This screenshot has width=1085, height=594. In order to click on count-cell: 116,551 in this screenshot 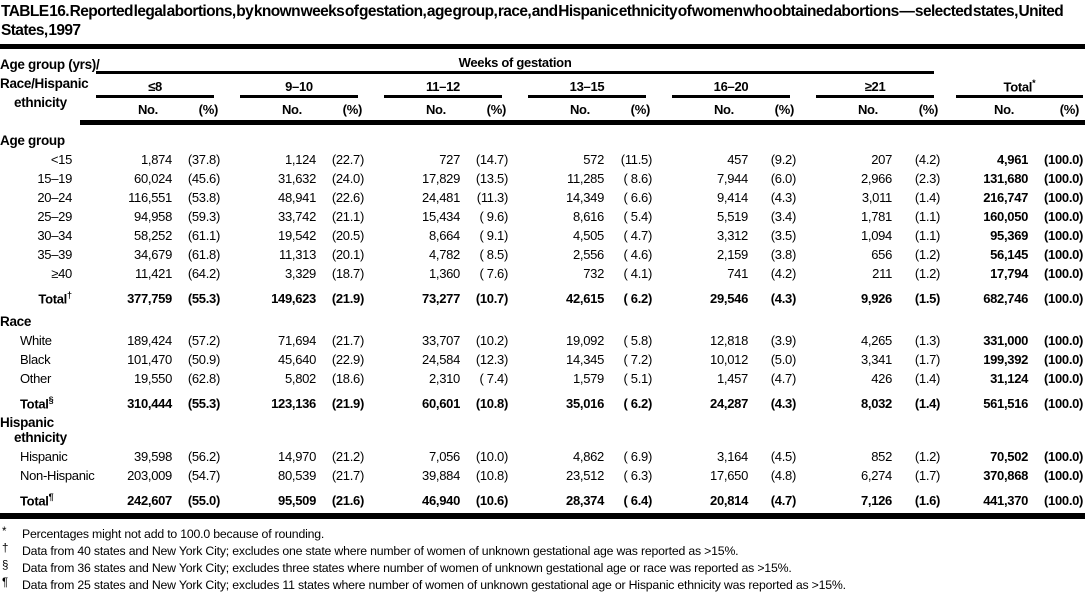, I will do `click(150, 198)`.